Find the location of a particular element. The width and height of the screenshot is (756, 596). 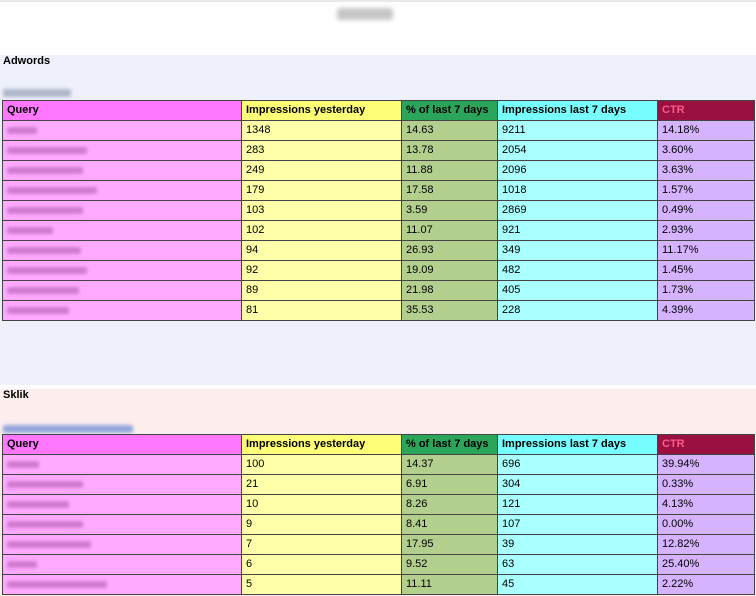

ctr-cell: 12.82% is located at coordinates (706, 544).